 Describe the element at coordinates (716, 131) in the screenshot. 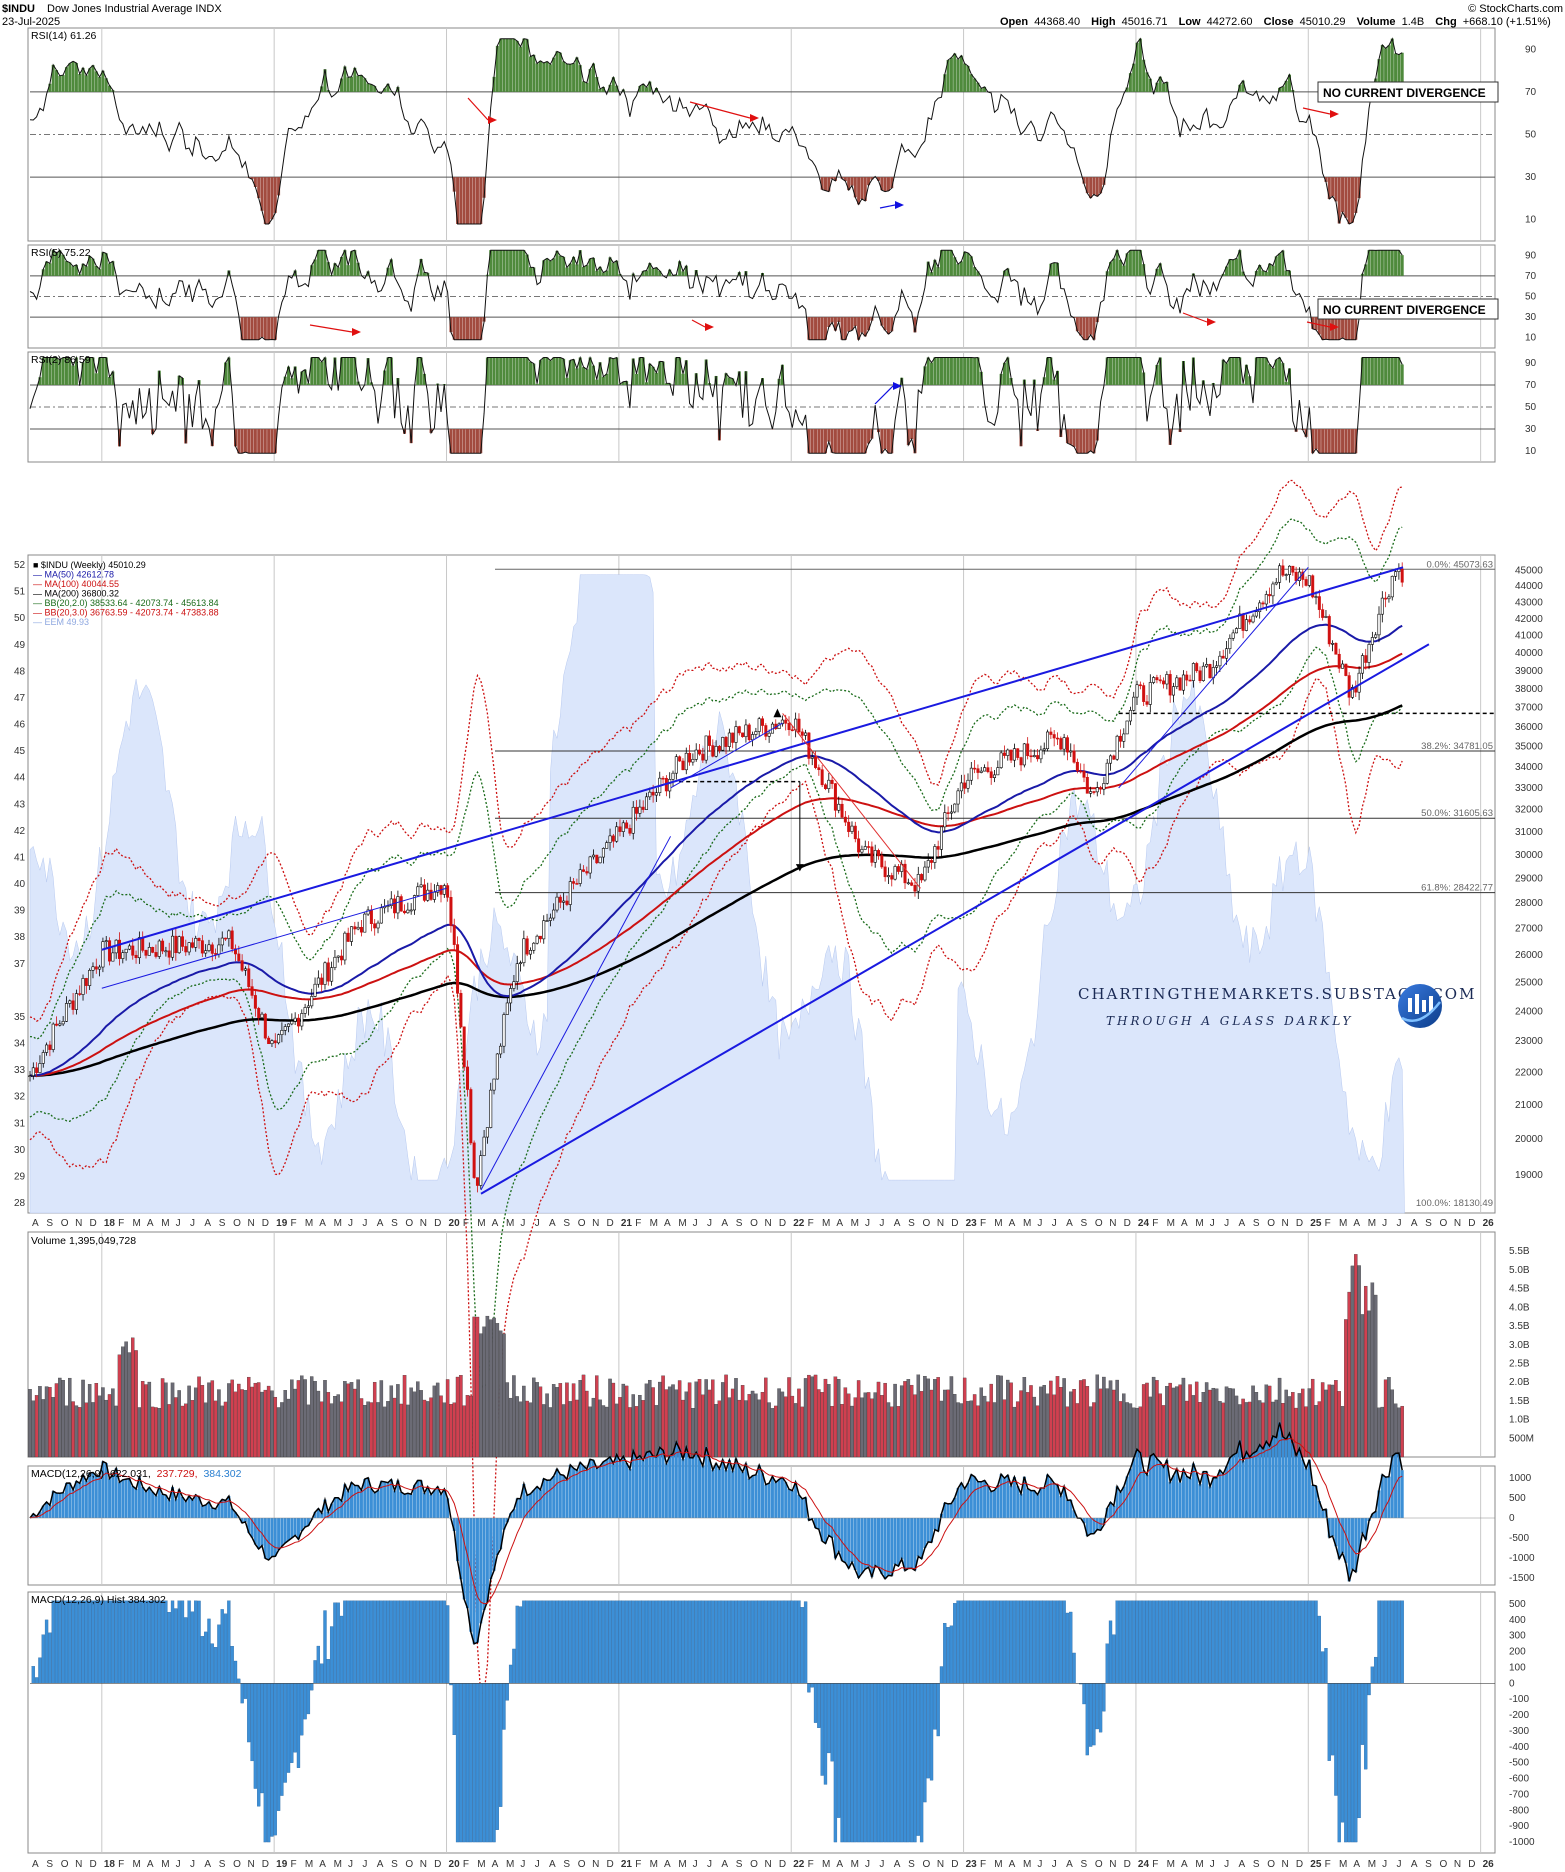

I see `rsi14-line` at that location.